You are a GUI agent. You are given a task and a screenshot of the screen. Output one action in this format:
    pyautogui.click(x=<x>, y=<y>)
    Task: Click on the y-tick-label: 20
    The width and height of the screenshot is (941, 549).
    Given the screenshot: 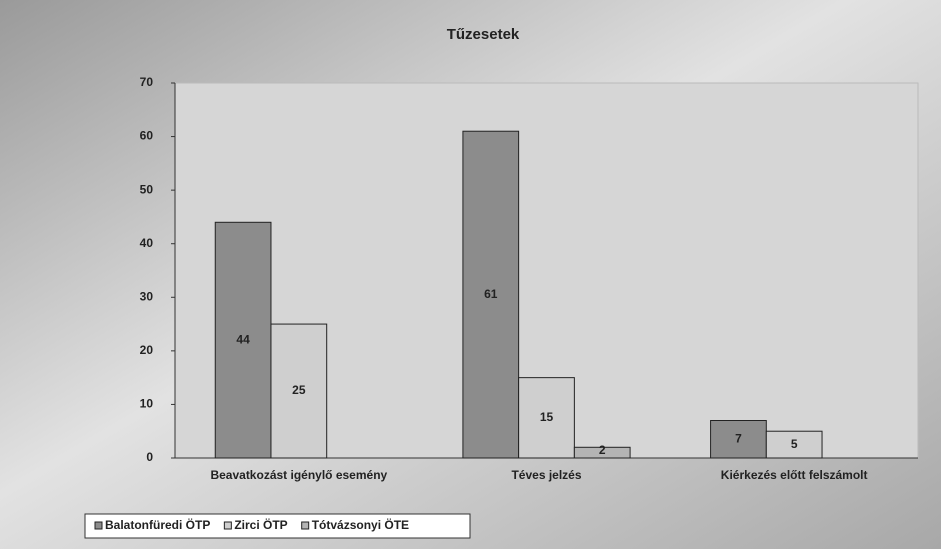 What is the action you would take?
    pyautogui.click(x=147, y=350)
    